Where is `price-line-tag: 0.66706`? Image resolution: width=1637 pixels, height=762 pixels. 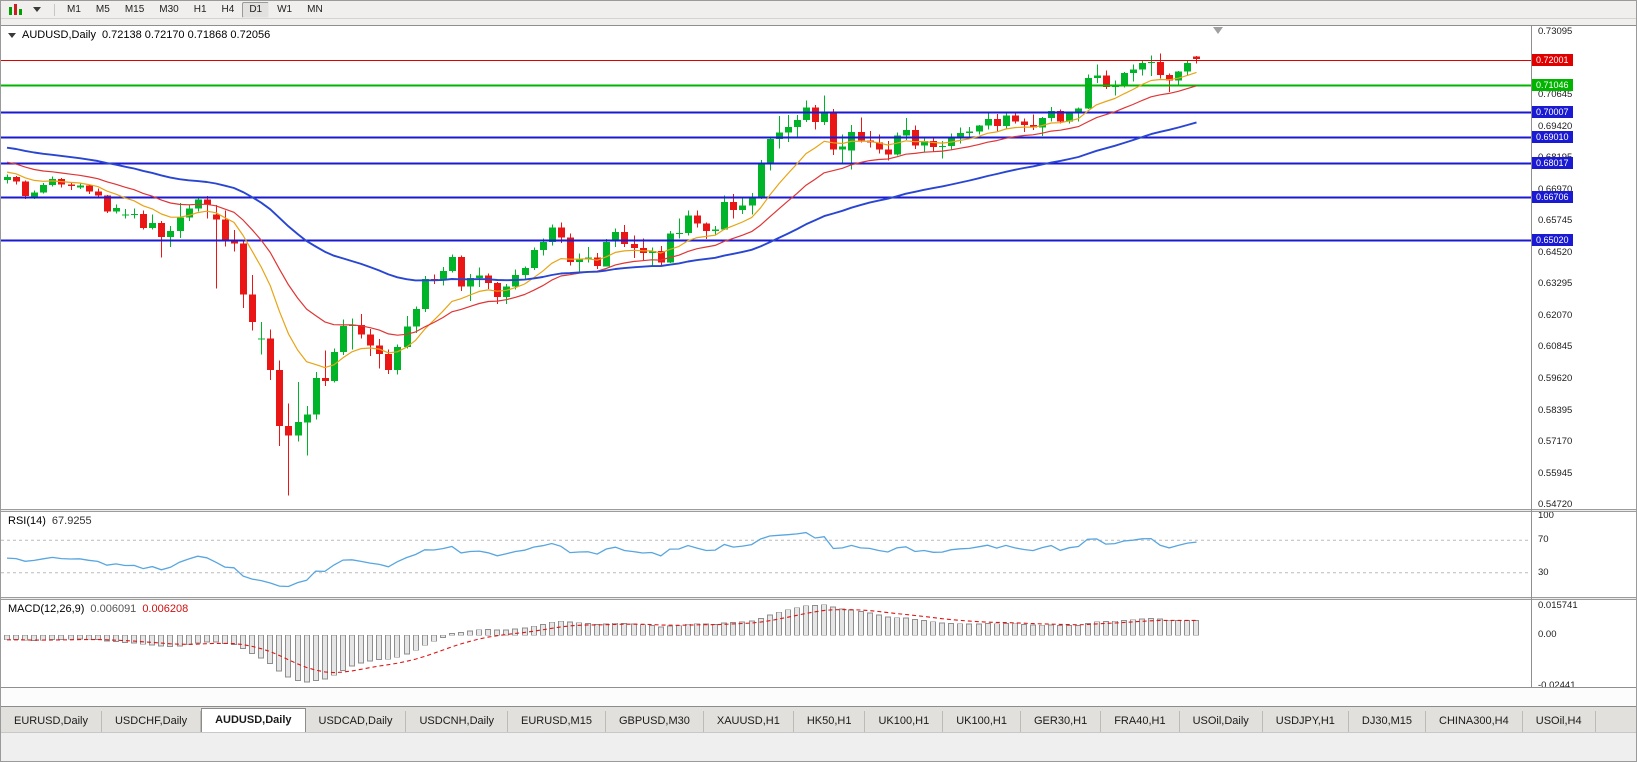 price-line-tag: 0.66706 is located at coordinates (1552, 197).